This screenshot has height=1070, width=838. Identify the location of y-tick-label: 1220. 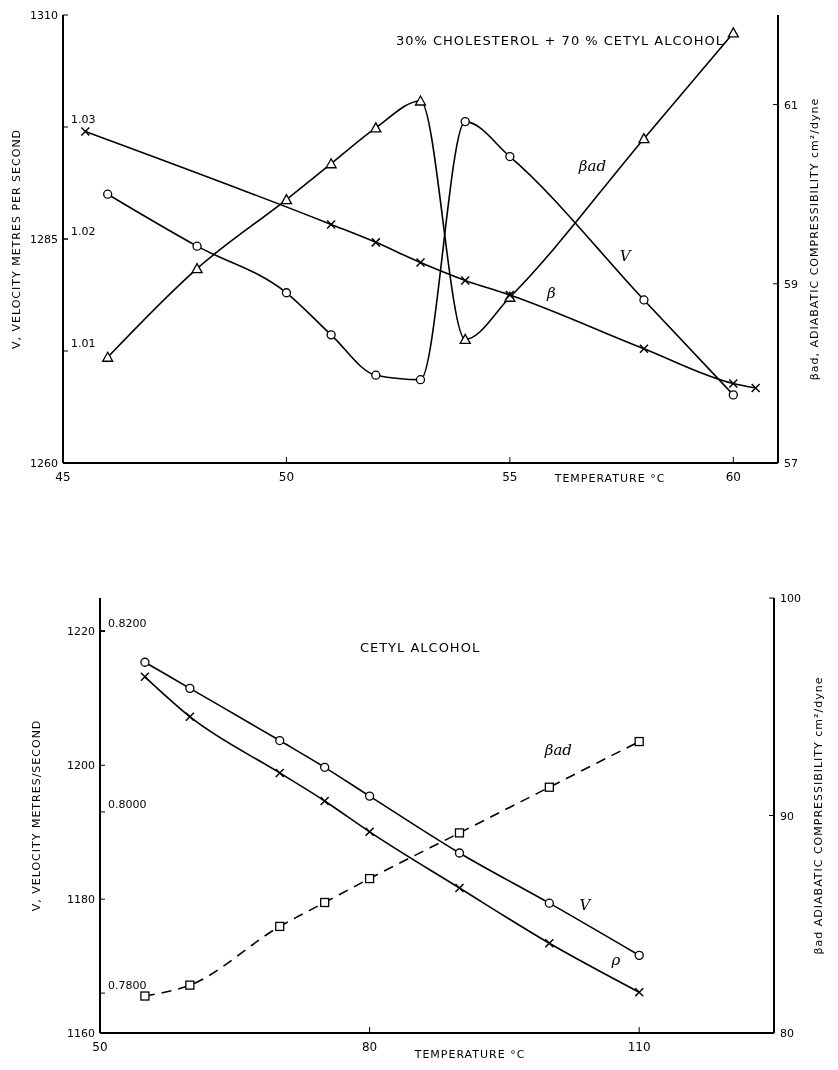
(81, 632).